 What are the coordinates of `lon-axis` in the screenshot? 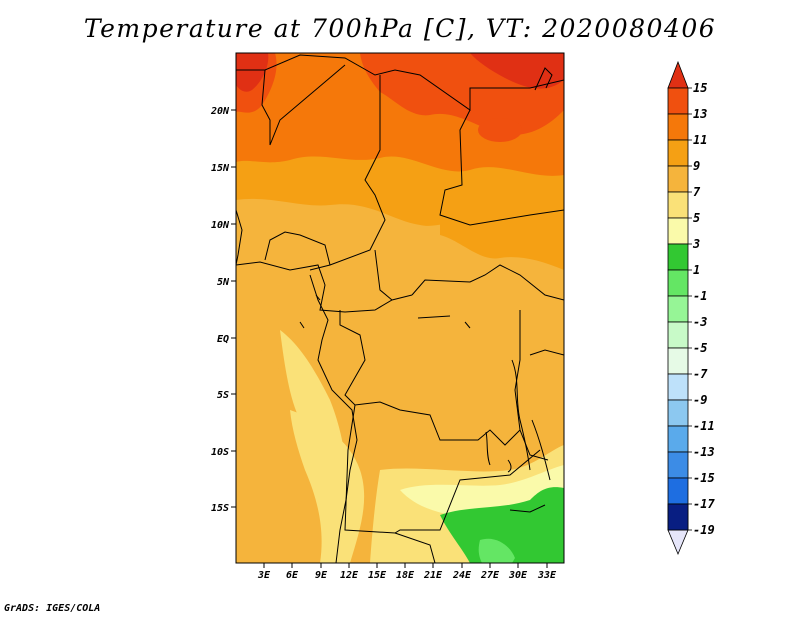 It's located at (405, 565).